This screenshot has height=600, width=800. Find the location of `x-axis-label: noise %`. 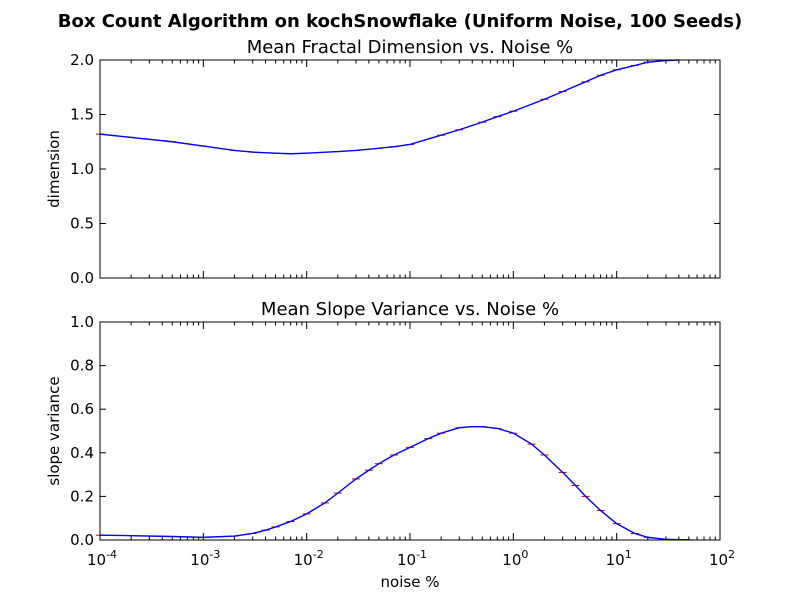

x-axis-label: noise % is located at coordinates (410, 582).